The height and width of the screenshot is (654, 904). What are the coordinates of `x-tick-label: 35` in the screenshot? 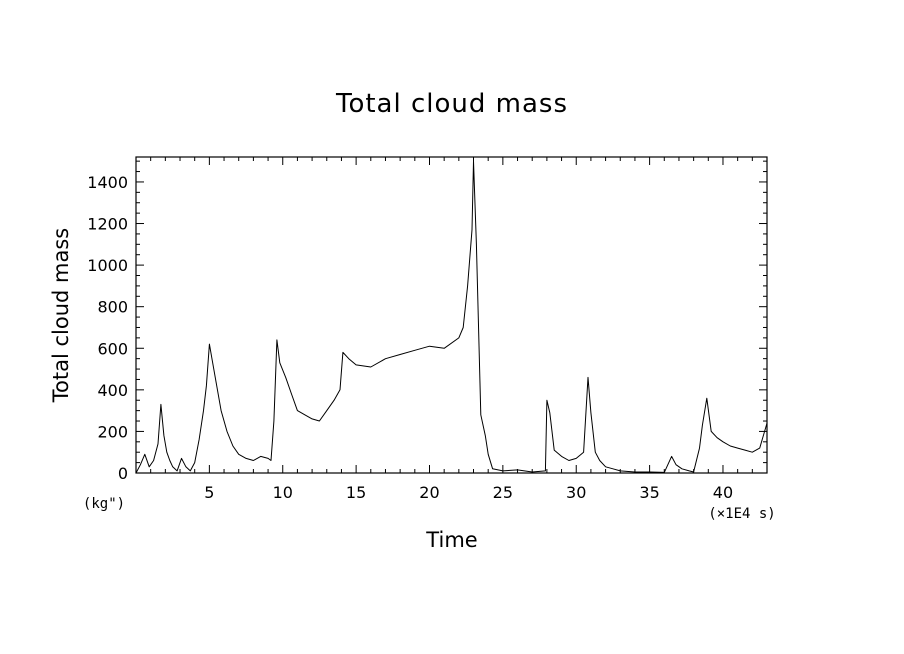 It's located at (649, 492).